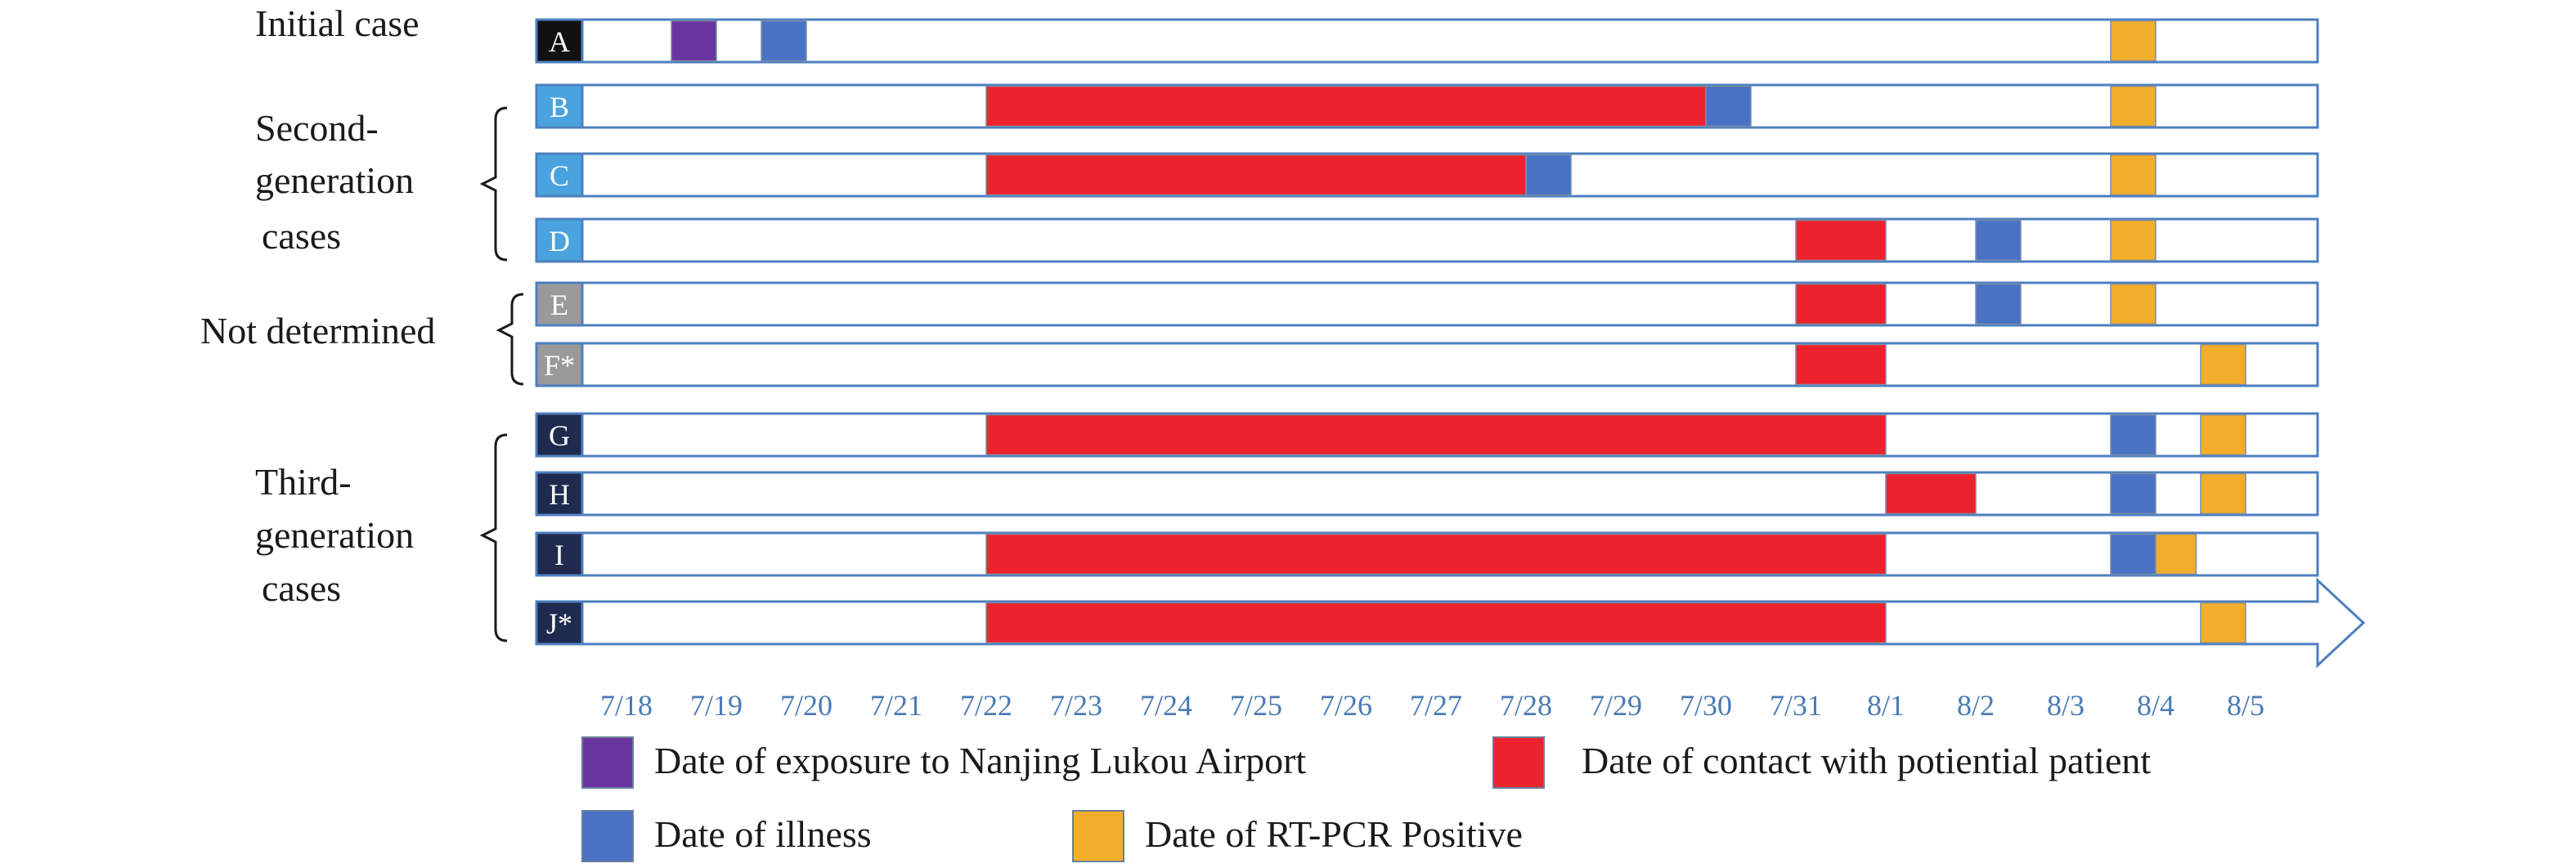 The image size is (2576, 868). What do you see at coordinates (2155, 705) in the screenshot?
I see `x-tick-label: 8/4` at bounding box center [2155, 705].